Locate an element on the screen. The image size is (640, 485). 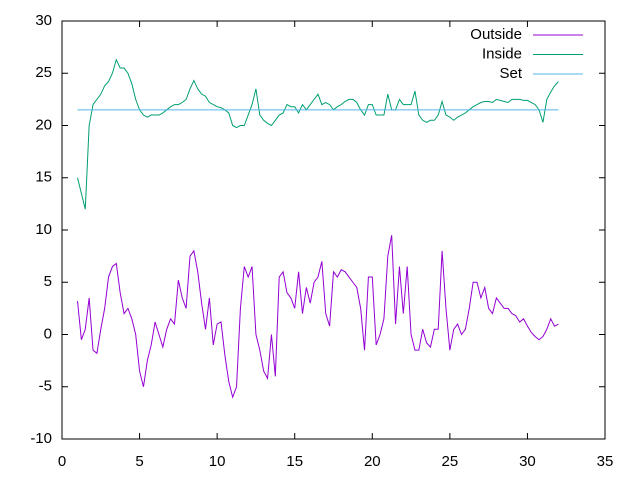
legend-label: Outside is located at coordinates (496, 34).